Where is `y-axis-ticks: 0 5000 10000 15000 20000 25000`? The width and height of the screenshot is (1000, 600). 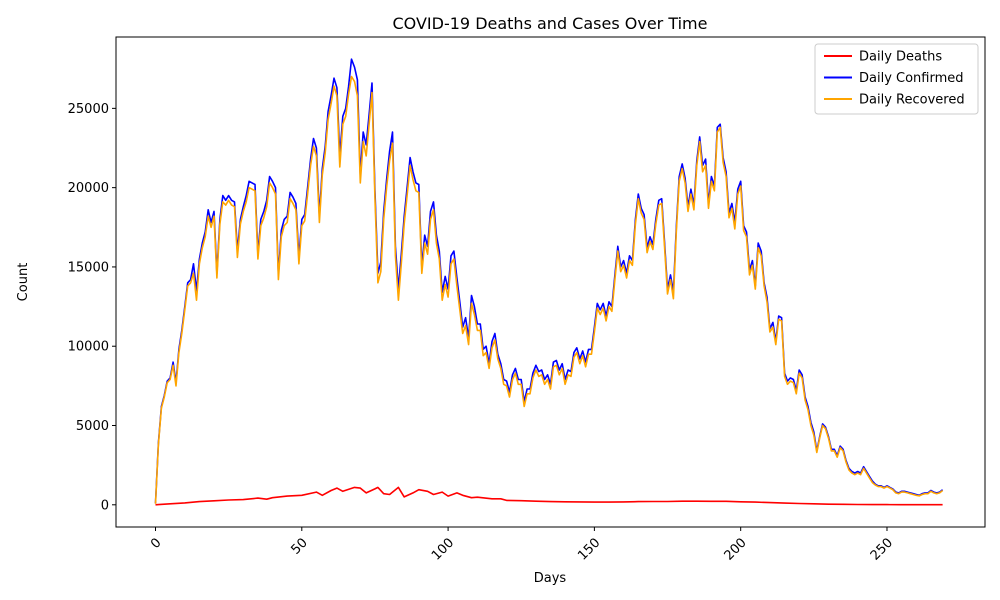
y-axis-ticks: 0 5000 10000 15000 20000 25000 is located at coordinates (92, 307).